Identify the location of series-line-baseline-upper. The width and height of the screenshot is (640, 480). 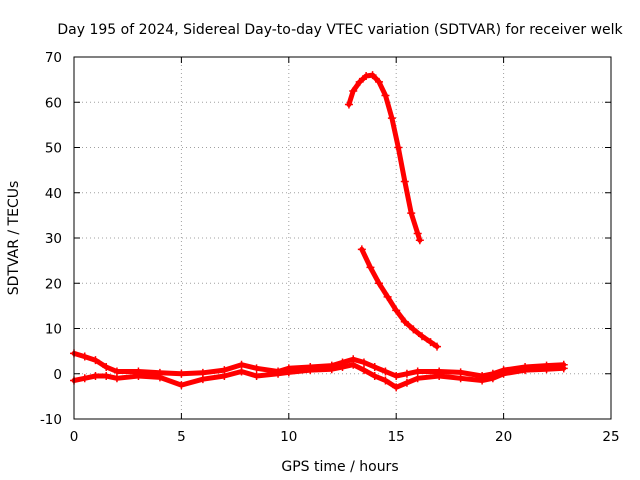
(319, 364).